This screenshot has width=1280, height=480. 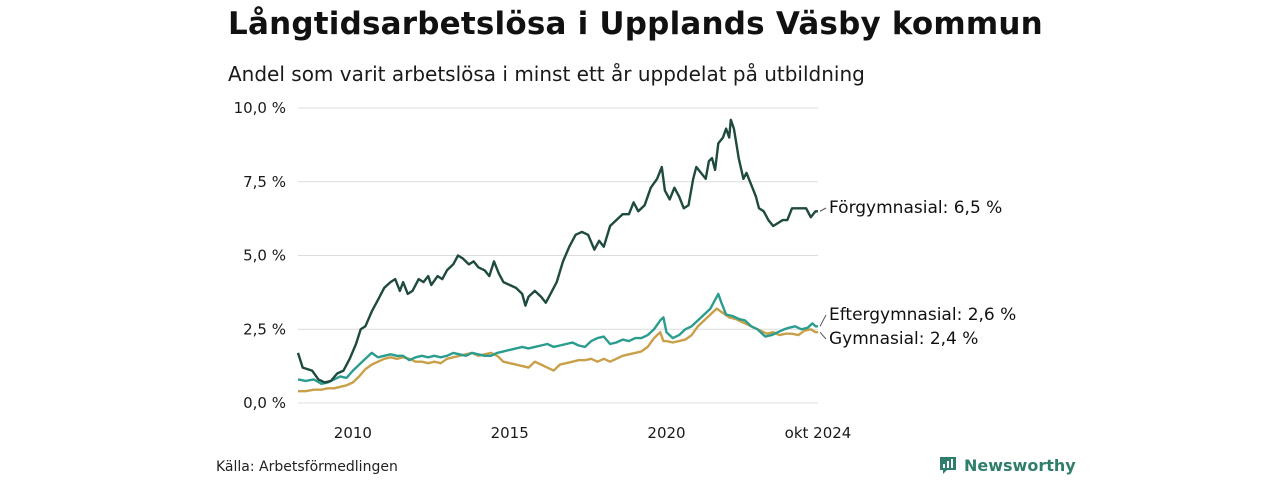 I want to click on y-tick-label: 5,0 %, so click(x=264, y=256).